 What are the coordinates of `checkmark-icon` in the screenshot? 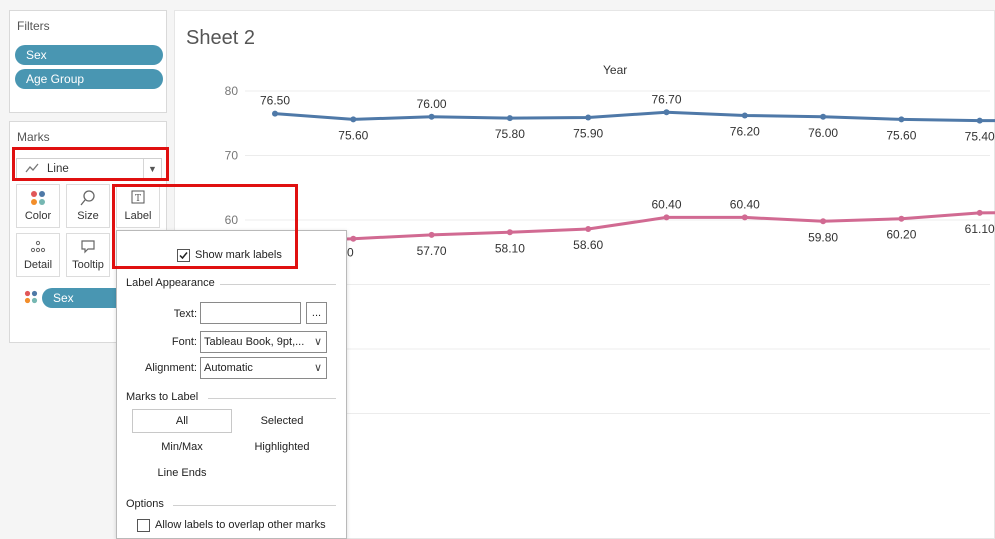 It's located at (183, 256).